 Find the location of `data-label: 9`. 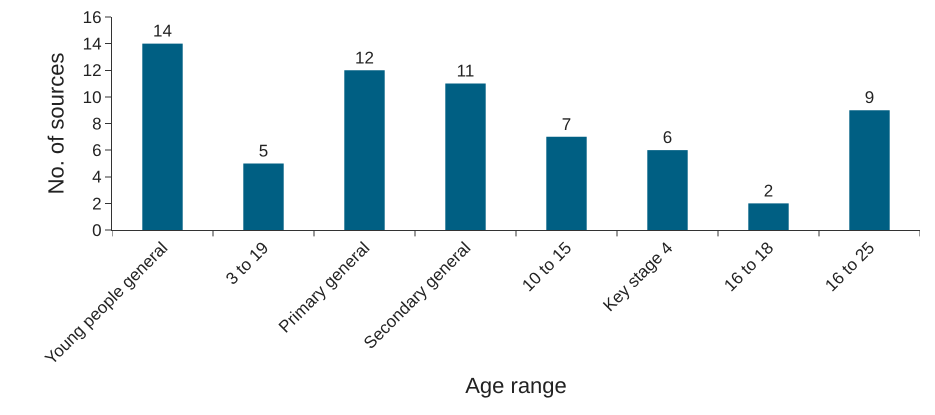

data-label: 9 is located at coordinates (869, 98).